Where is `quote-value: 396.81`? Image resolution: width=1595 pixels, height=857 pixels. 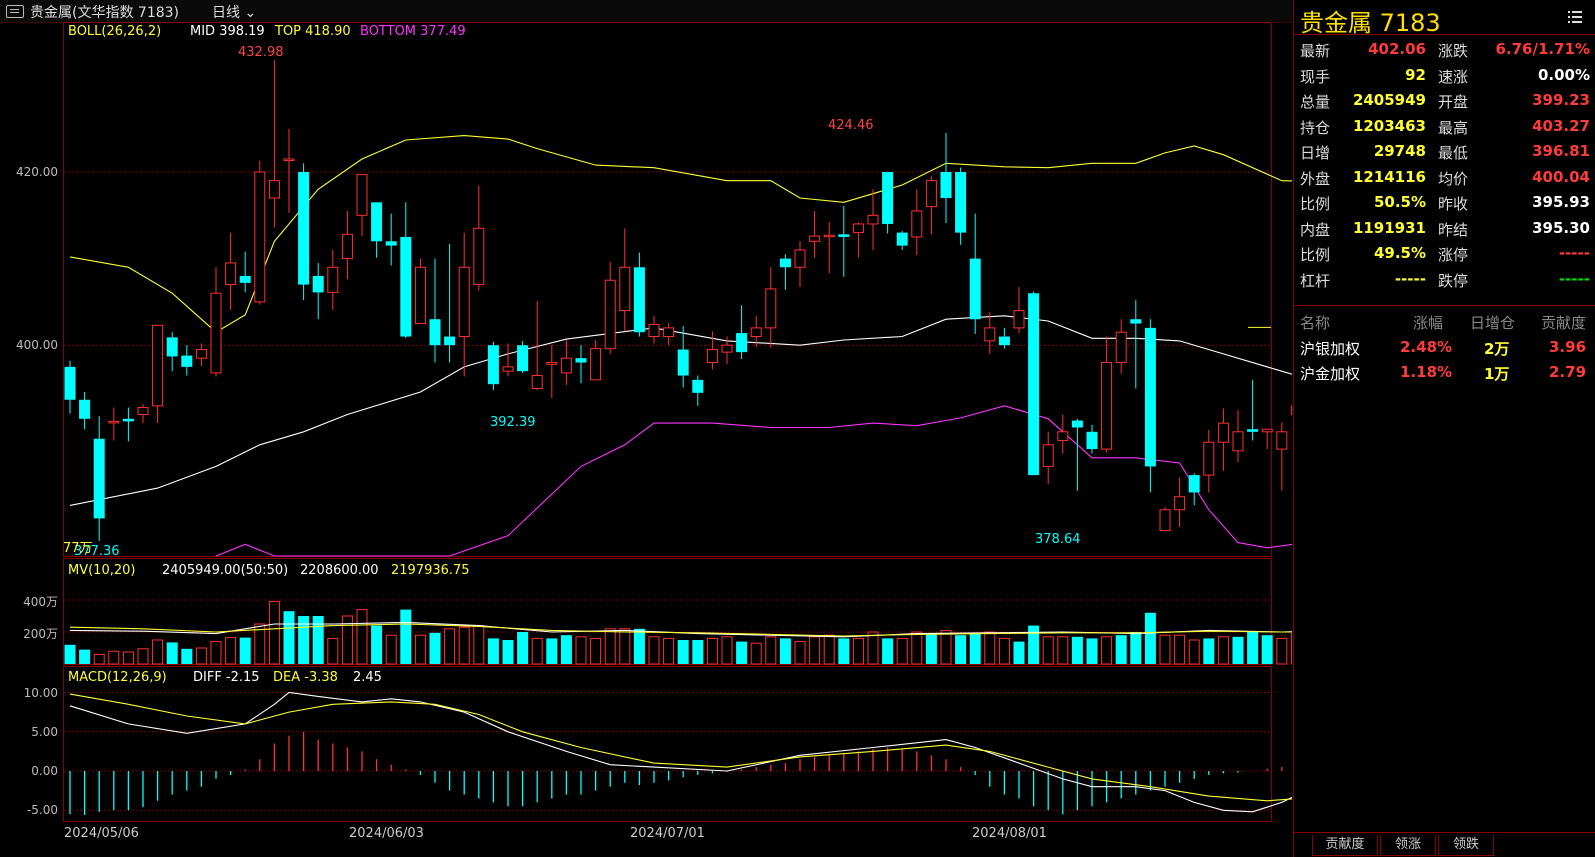
quote-value: 396.81 is located at coordinates (1561, 151).